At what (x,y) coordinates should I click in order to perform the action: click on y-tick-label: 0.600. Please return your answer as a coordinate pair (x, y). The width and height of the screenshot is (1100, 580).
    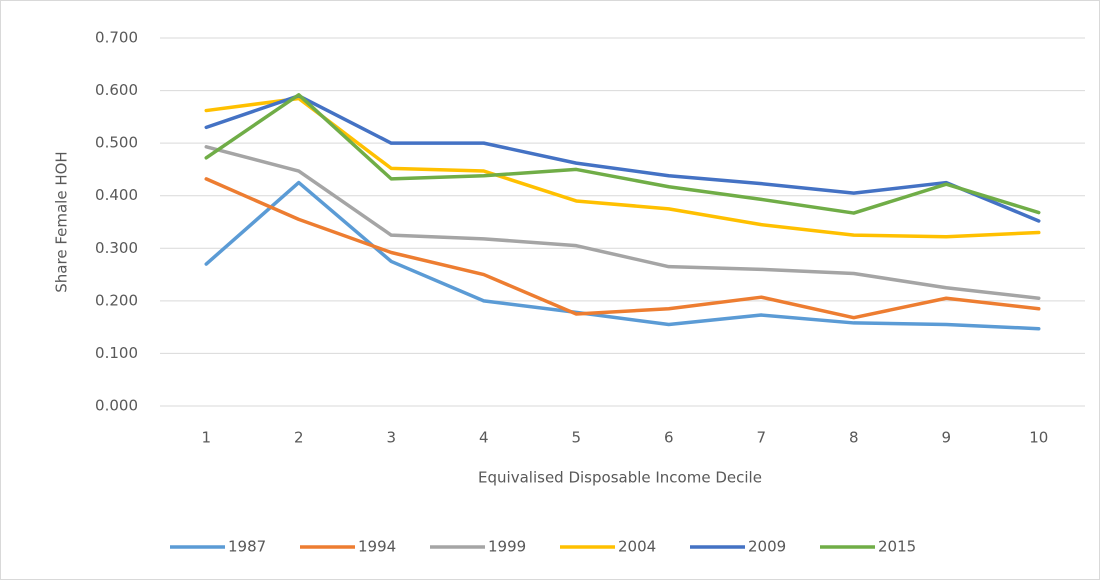
    Looking at the image, I should click on (116, 90).